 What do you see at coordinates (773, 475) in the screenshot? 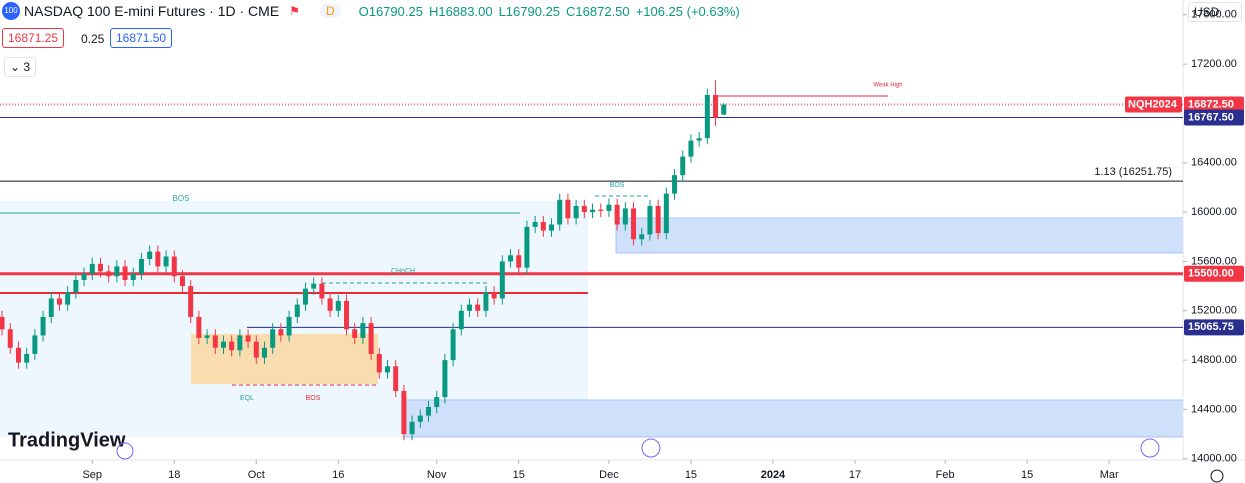
I see `x-tick-label: 2024` at bounding box center [773, 475].